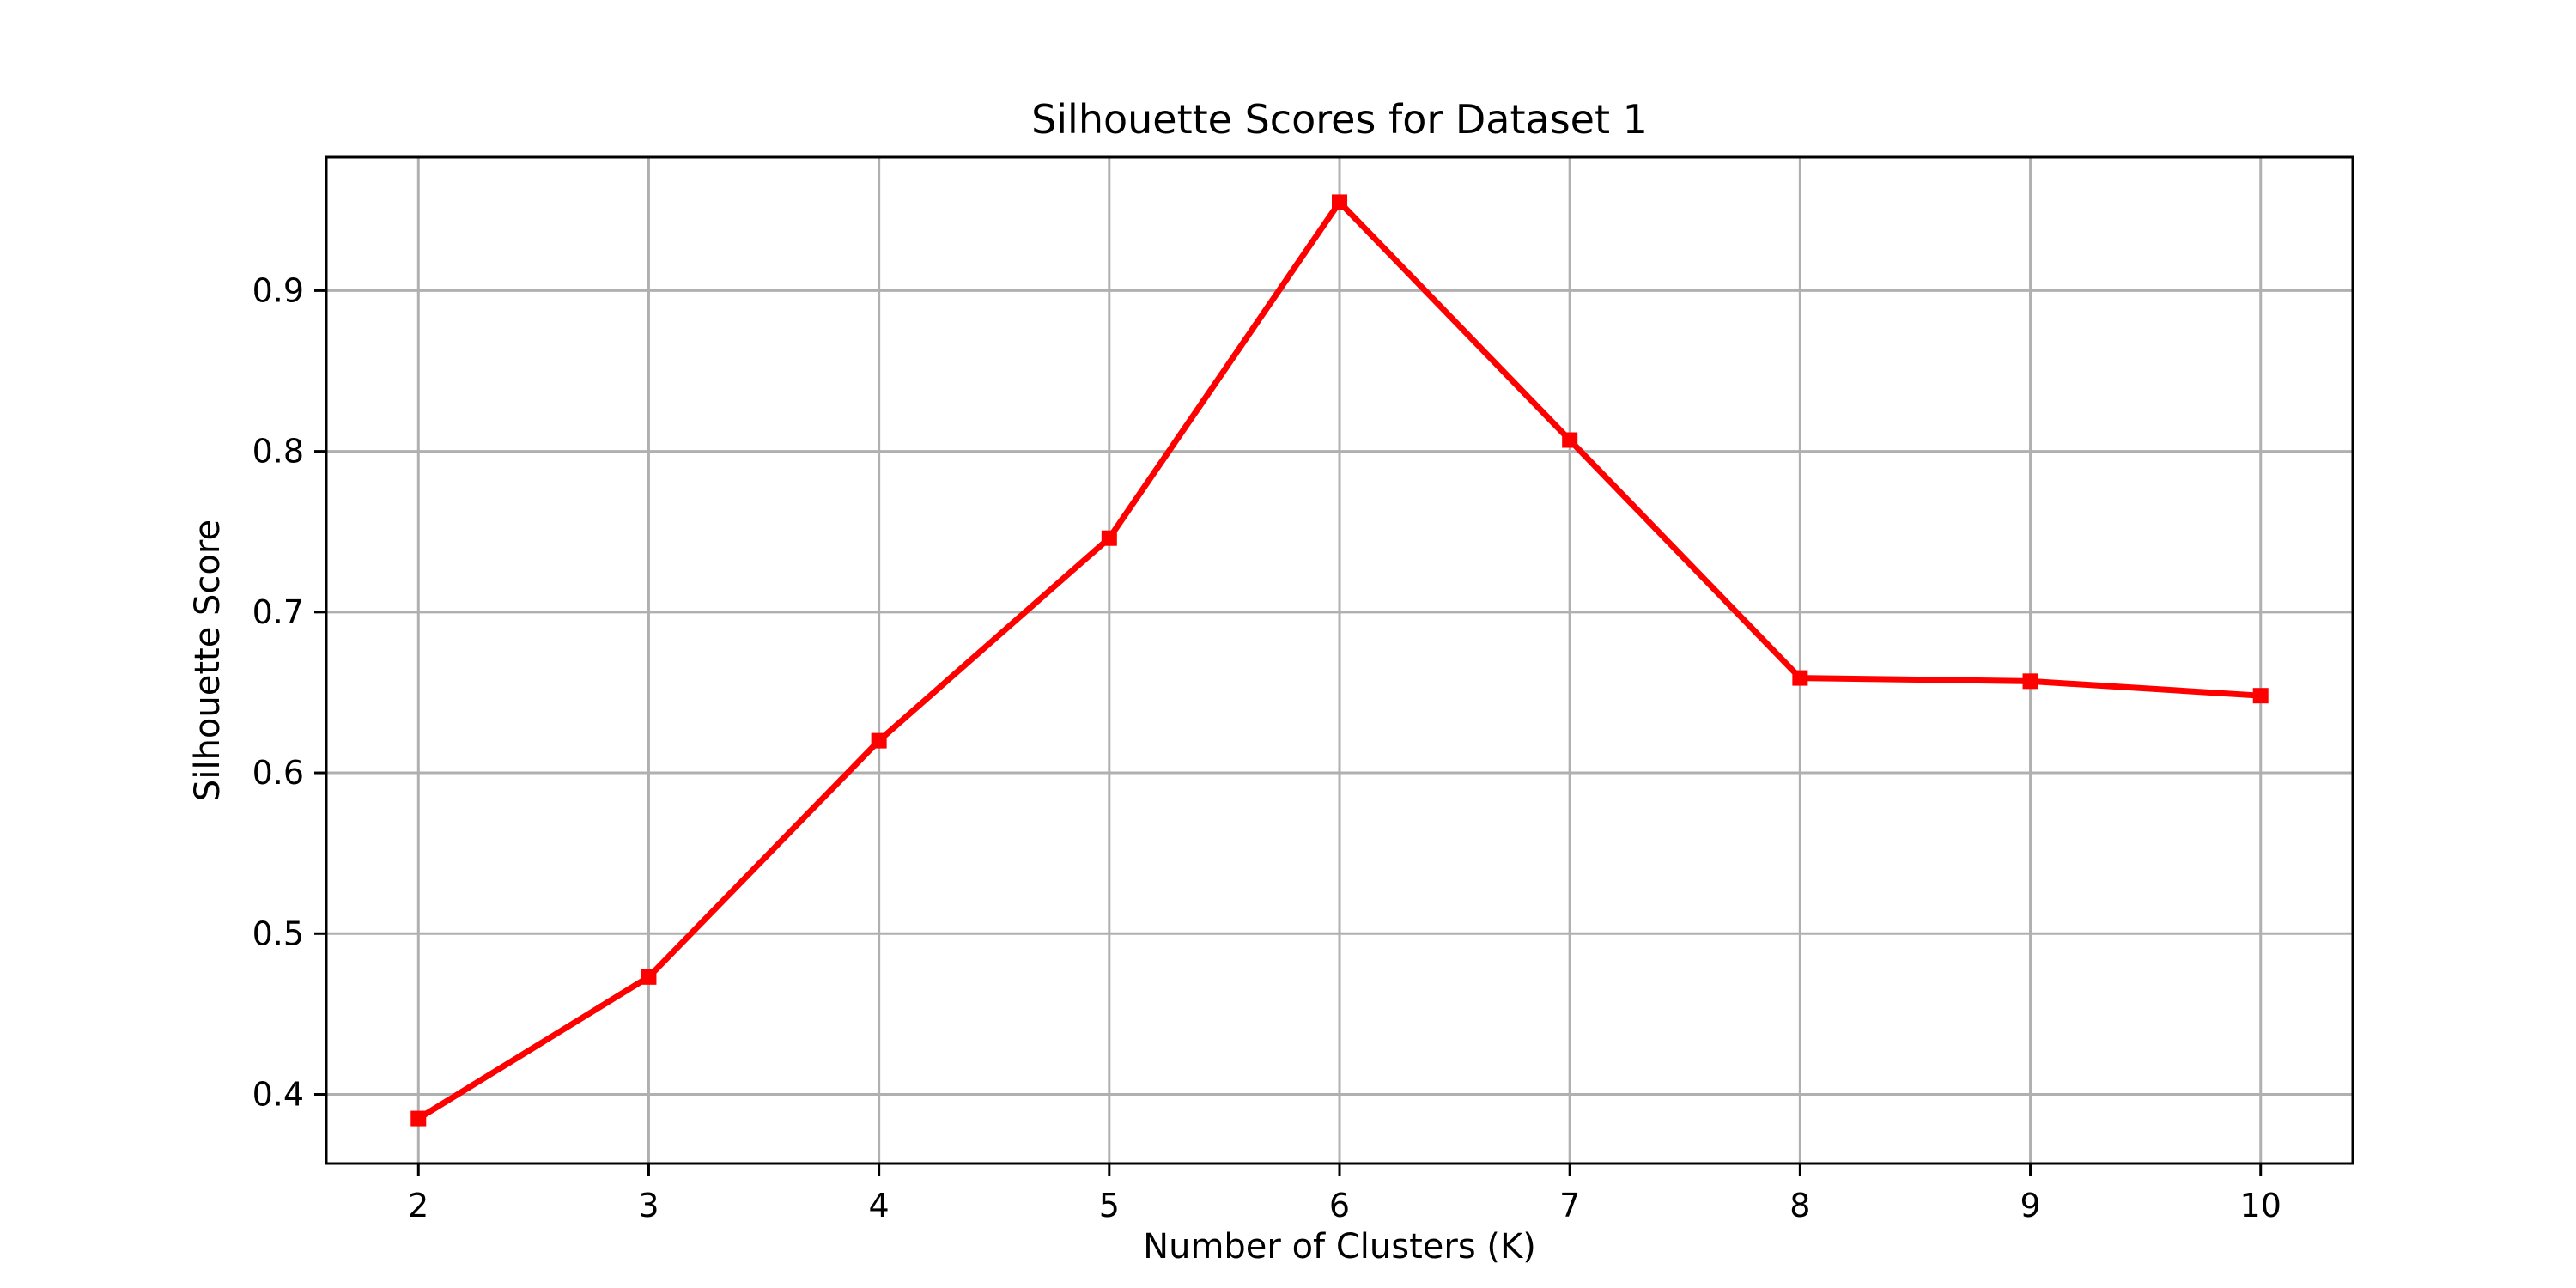 The image size is (2576, 1288). I want to click on x-tick-label: 10, so click(2260, 1206).